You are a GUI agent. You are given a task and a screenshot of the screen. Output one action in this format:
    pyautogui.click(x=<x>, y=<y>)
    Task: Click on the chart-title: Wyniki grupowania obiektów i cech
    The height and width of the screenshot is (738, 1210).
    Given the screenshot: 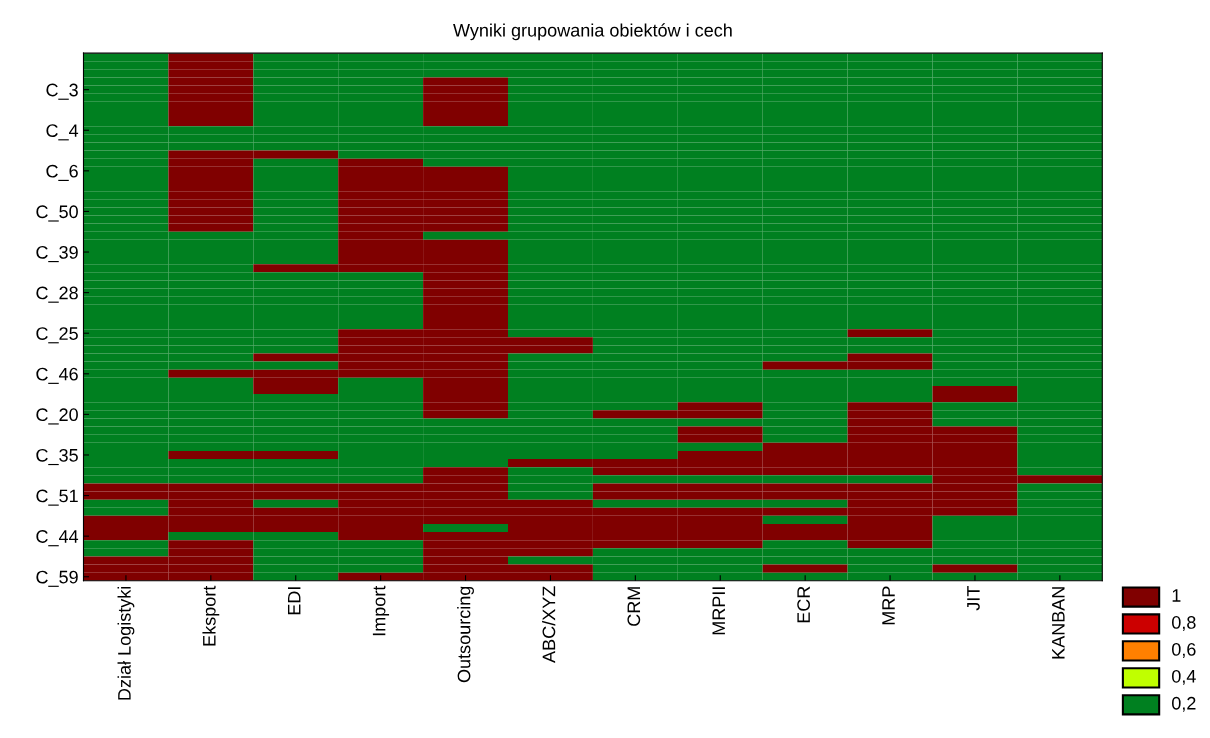 What is the action you would take?
    pyautogui.click(x=592, y=32)
    